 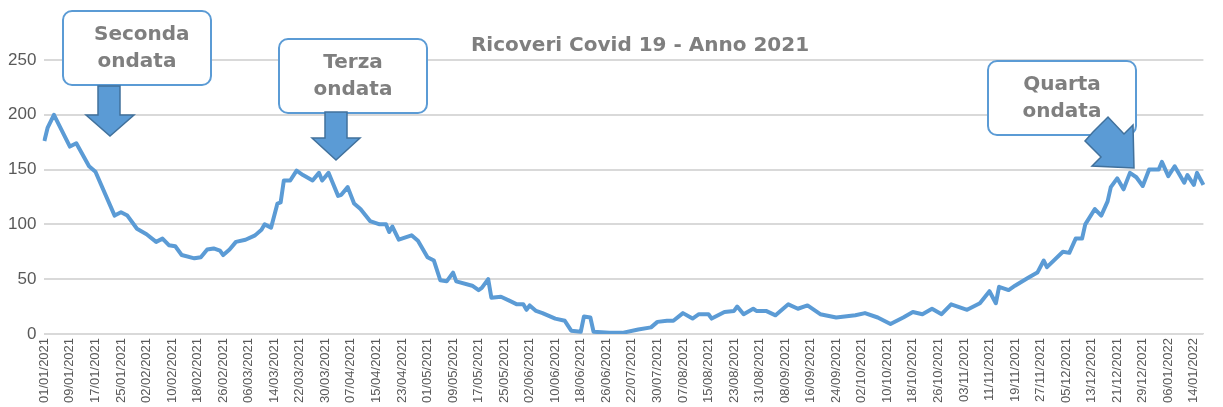 I want to click on x-tick-label: 17/05/2021, so click(x=478, y=370).